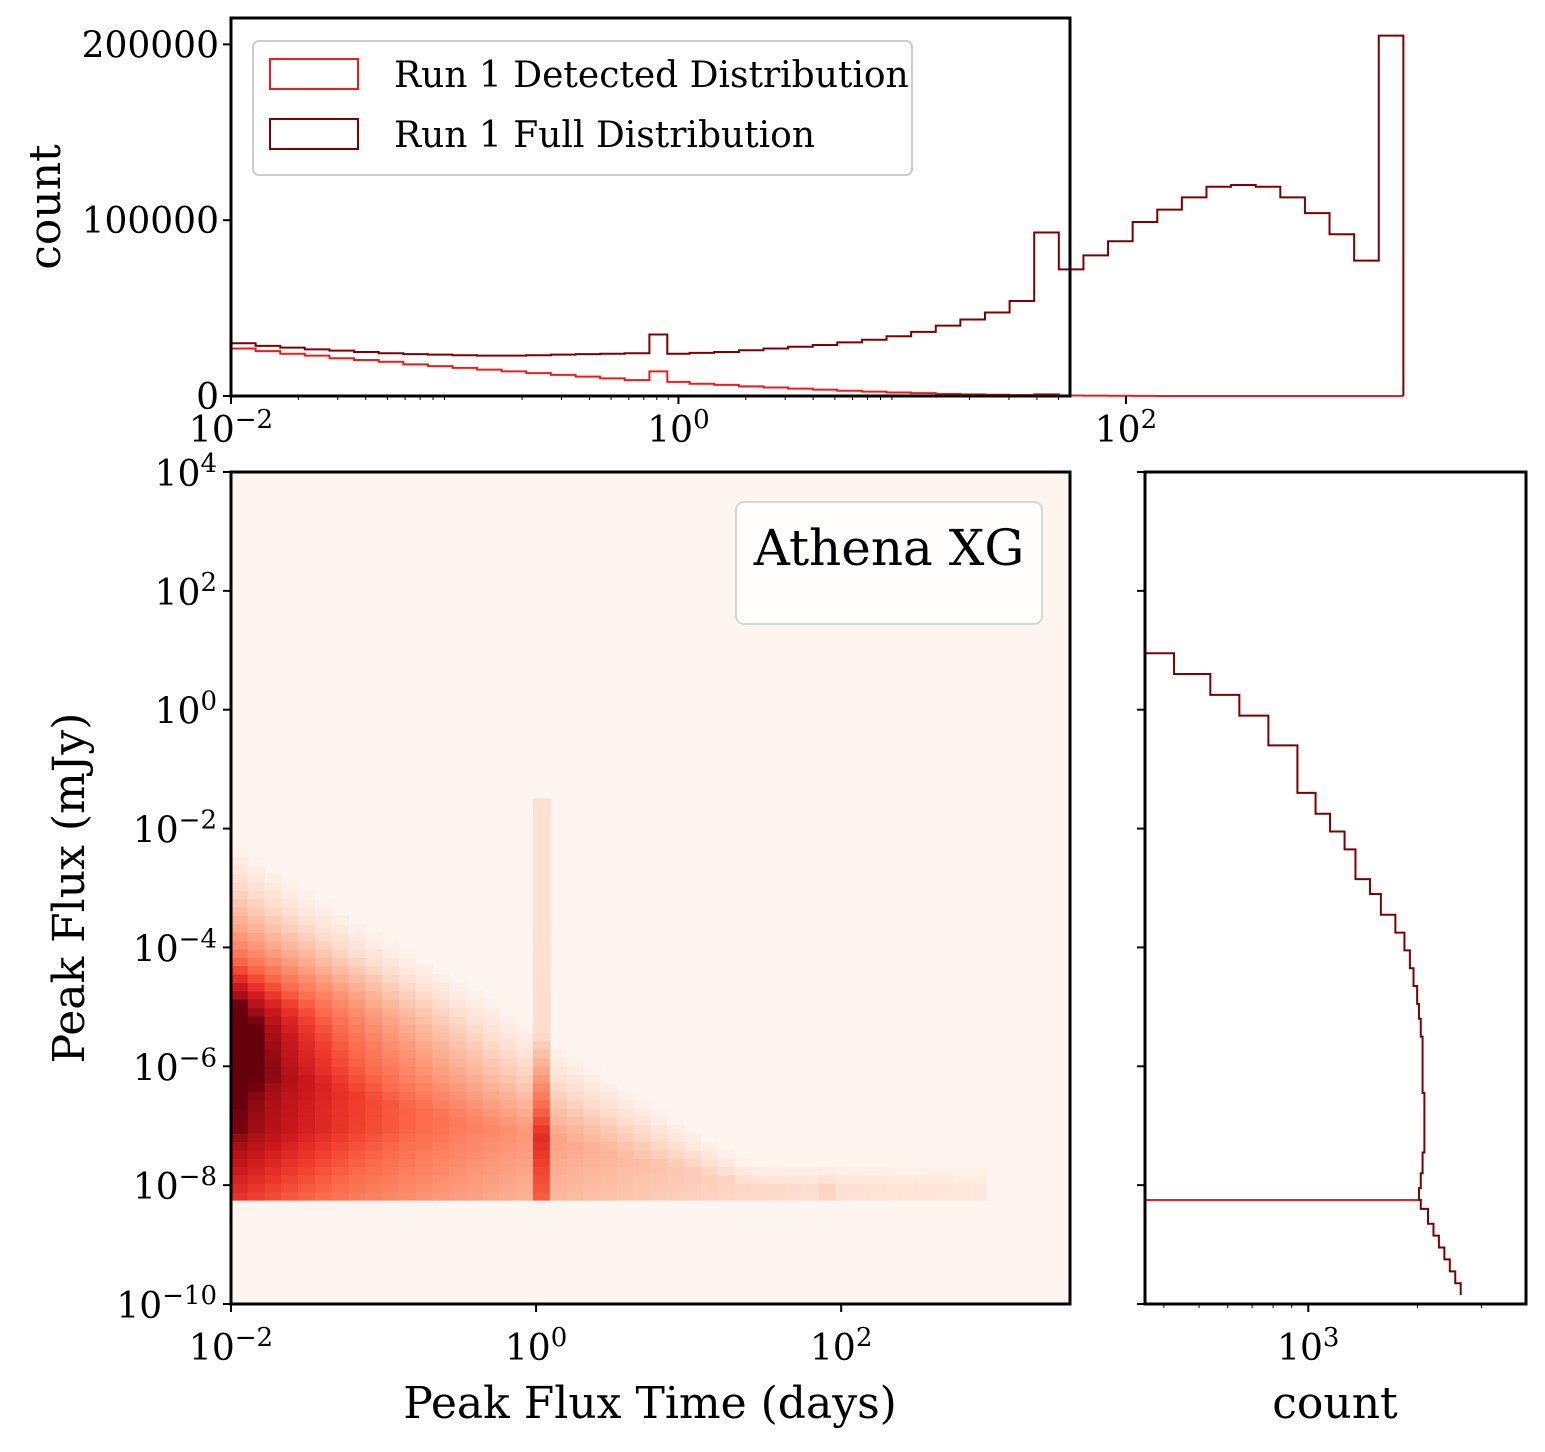 This screenshot has height=1452, width=1545. What do you see at coordinates (817, 372) in the screenshot?
I see `top-series-detected` at bounding box center [817, 372].